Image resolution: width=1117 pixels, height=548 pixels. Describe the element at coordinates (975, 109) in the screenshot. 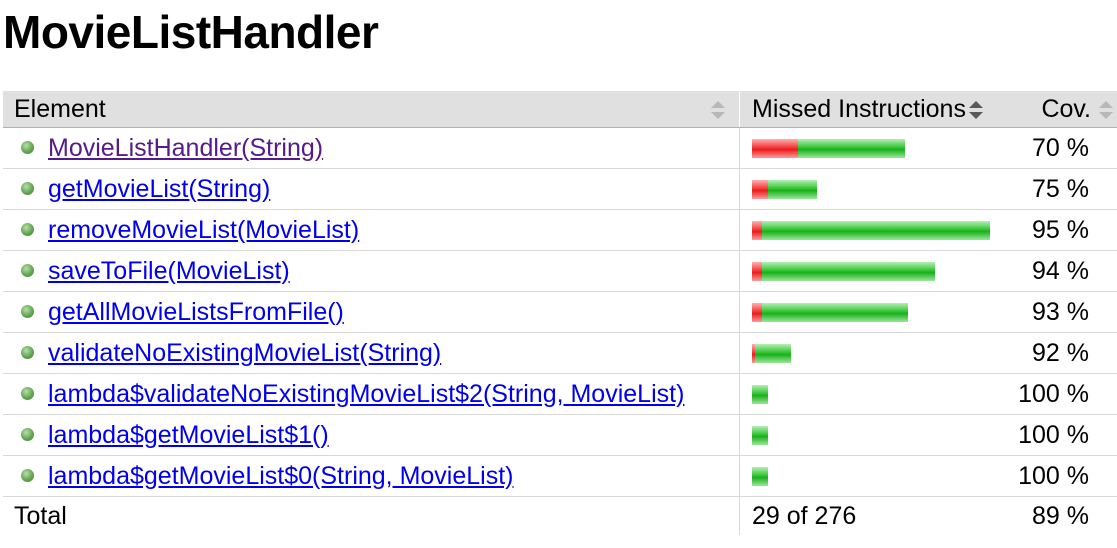

I see `sort-descending-icon` at that location.